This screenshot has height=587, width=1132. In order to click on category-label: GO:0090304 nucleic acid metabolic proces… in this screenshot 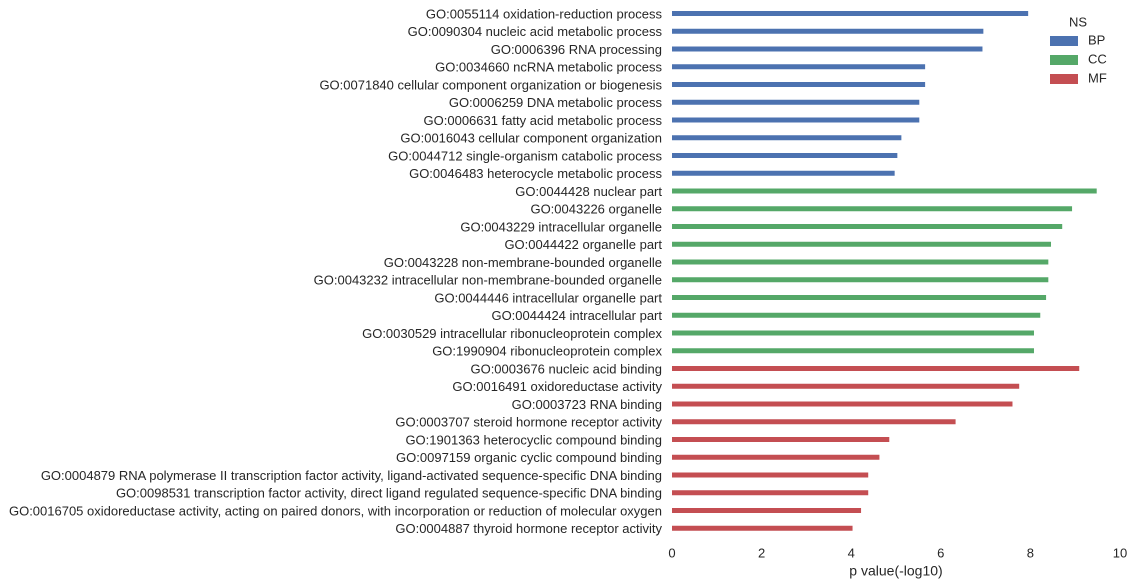, I will do `click(535, 31)`.